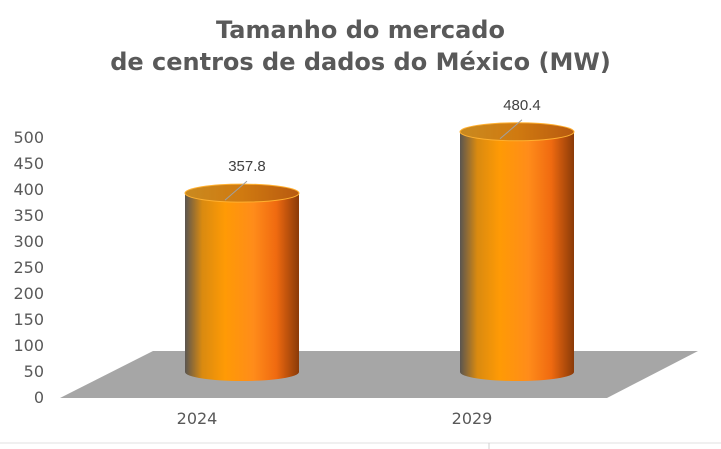  I want to click on y-tick-label: 350, so click(28, 215).